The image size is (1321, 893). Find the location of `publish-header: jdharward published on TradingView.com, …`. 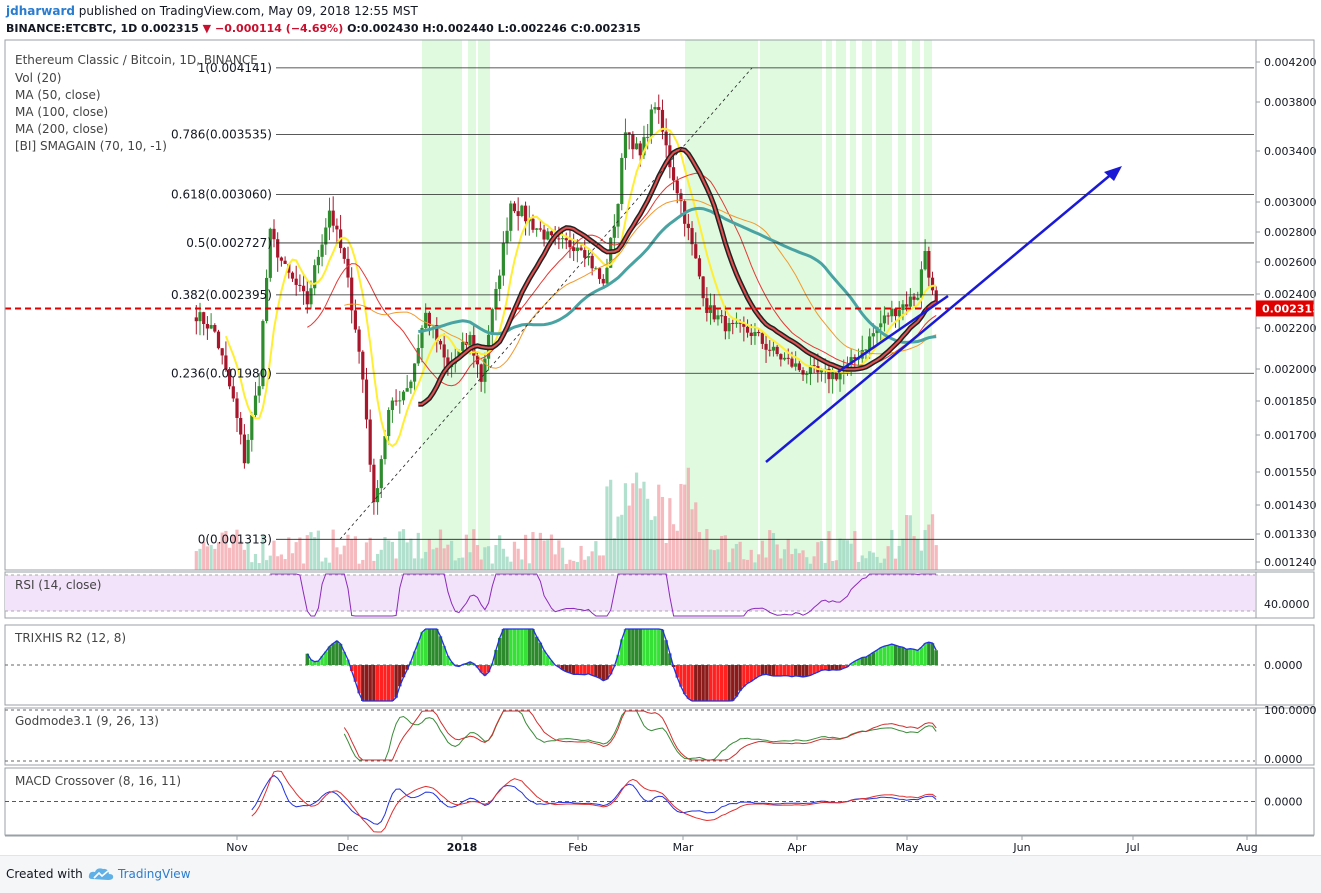

publish-header: jdharward published on TradingView.com, … is located at coordinates (212, 11).